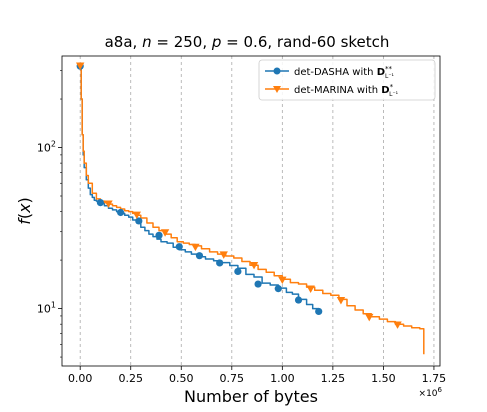 This screenshot has width=487, height=412. I want to click on x-multiplier-base: ×10, so click(428, 394).